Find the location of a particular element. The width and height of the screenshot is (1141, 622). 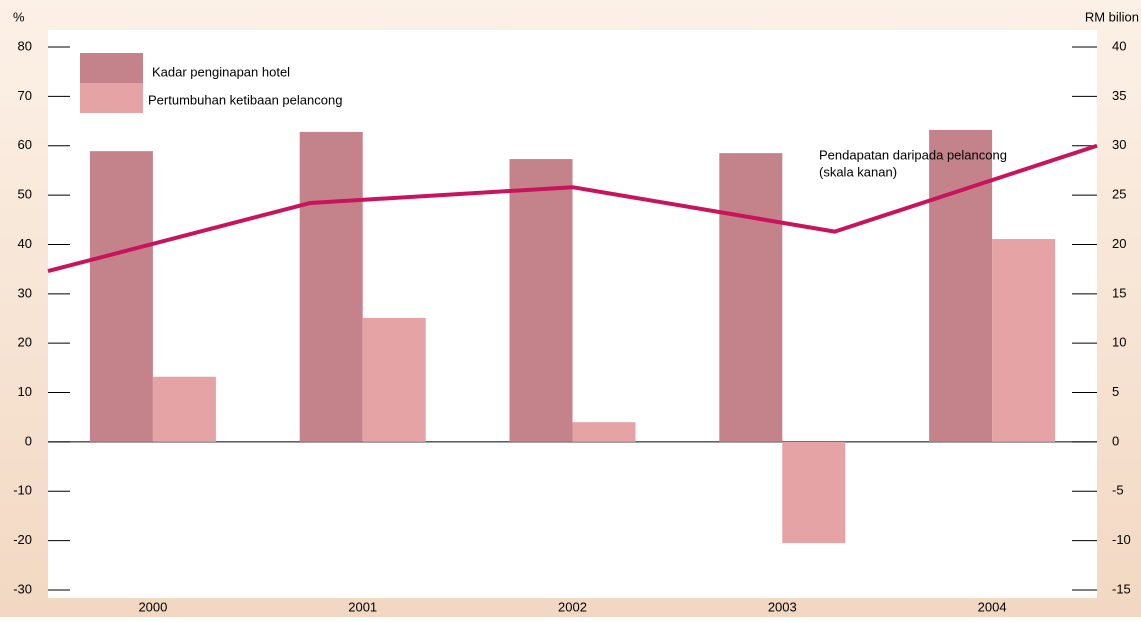

y-tick-label: 0 is located at coordinates (28, 440).